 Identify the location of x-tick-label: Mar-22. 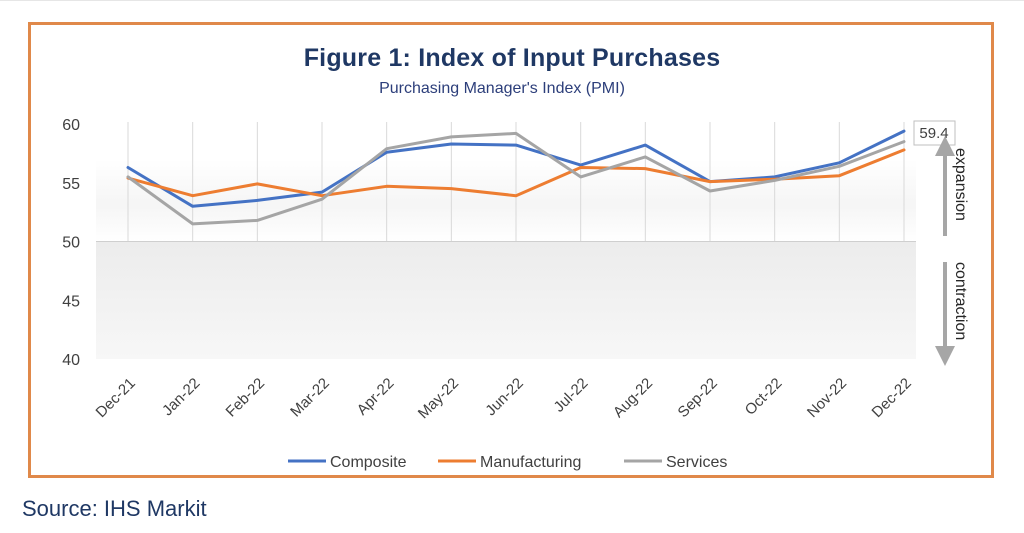
(310, 398).